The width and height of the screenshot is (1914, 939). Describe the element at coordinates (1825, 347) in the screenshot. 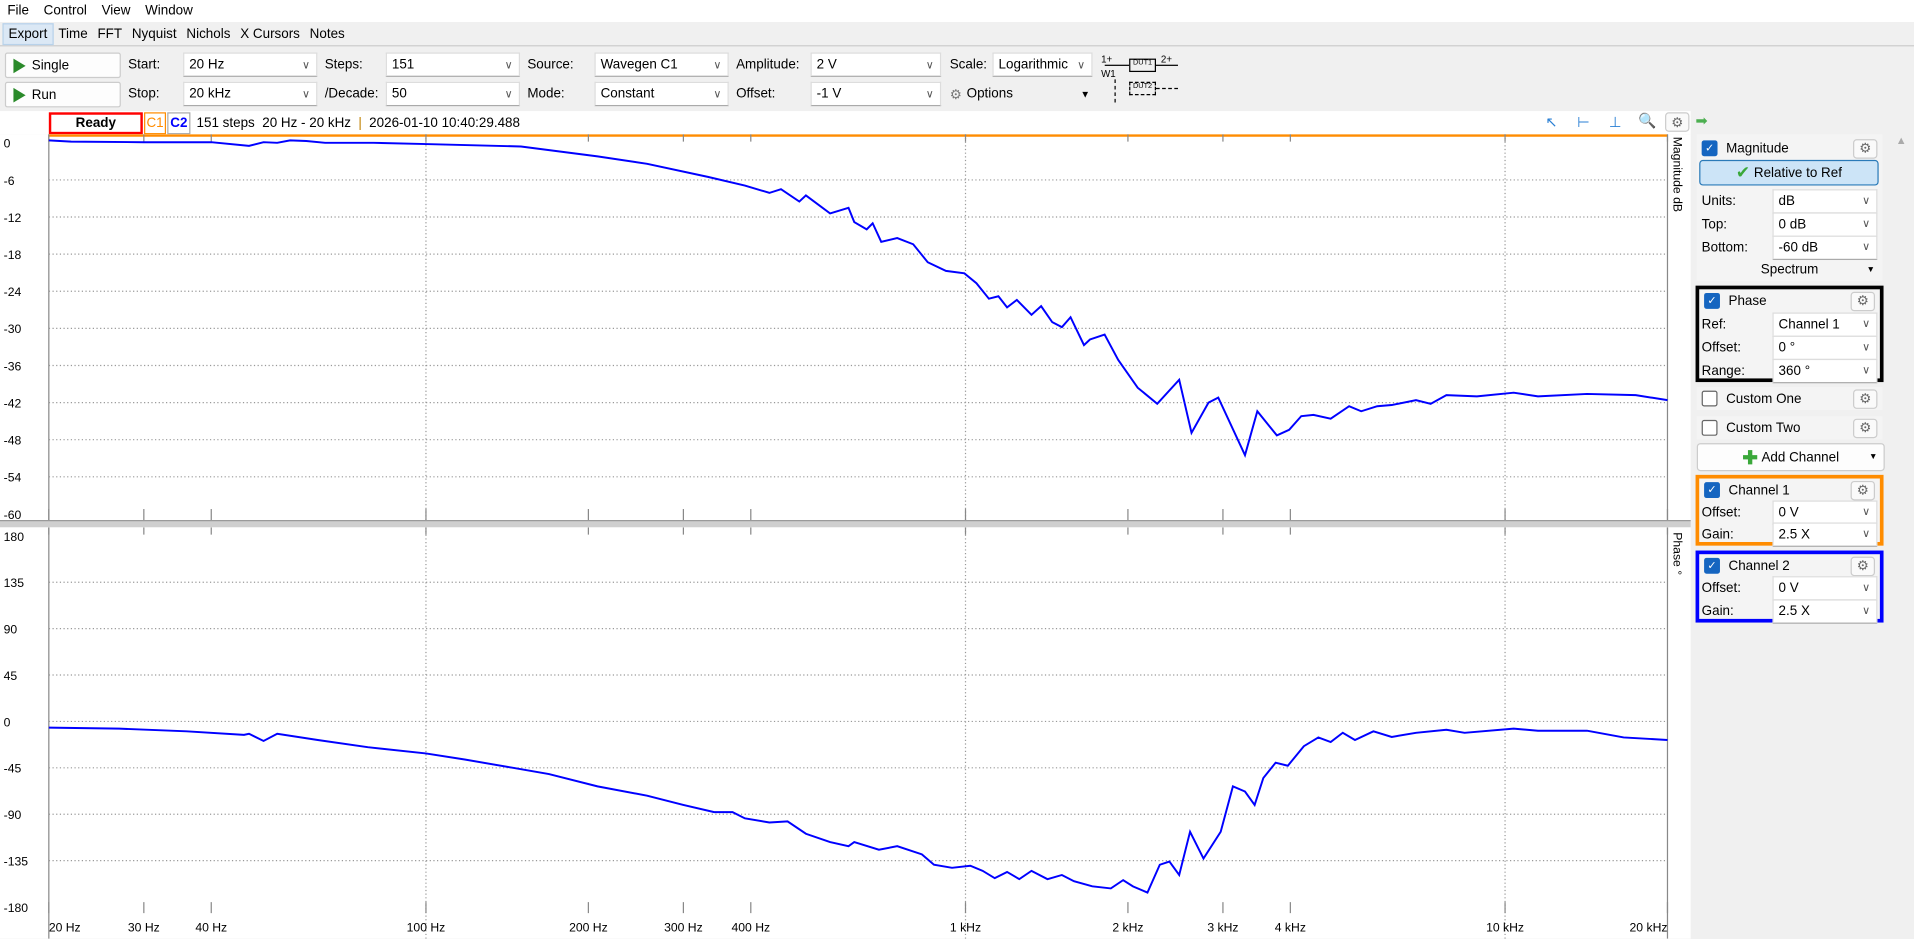

I see `phase-offset-select: 0 ° ∨` at that location.